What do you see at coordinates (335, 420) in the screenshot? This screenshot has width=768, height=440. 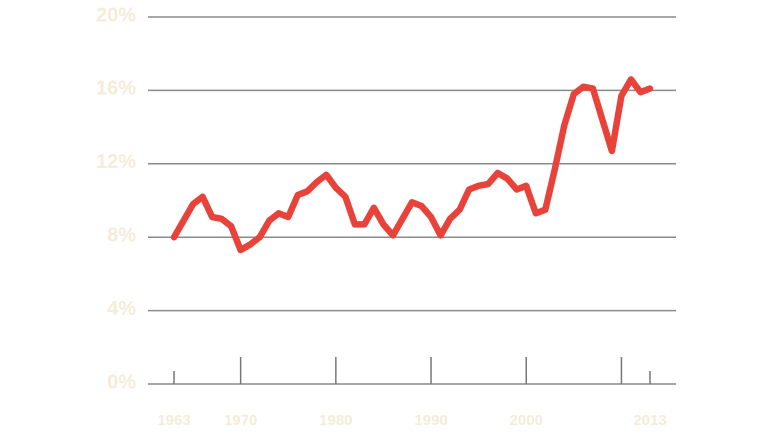 I see `x-tick-label: 1980` at bounding box center [335, 420].